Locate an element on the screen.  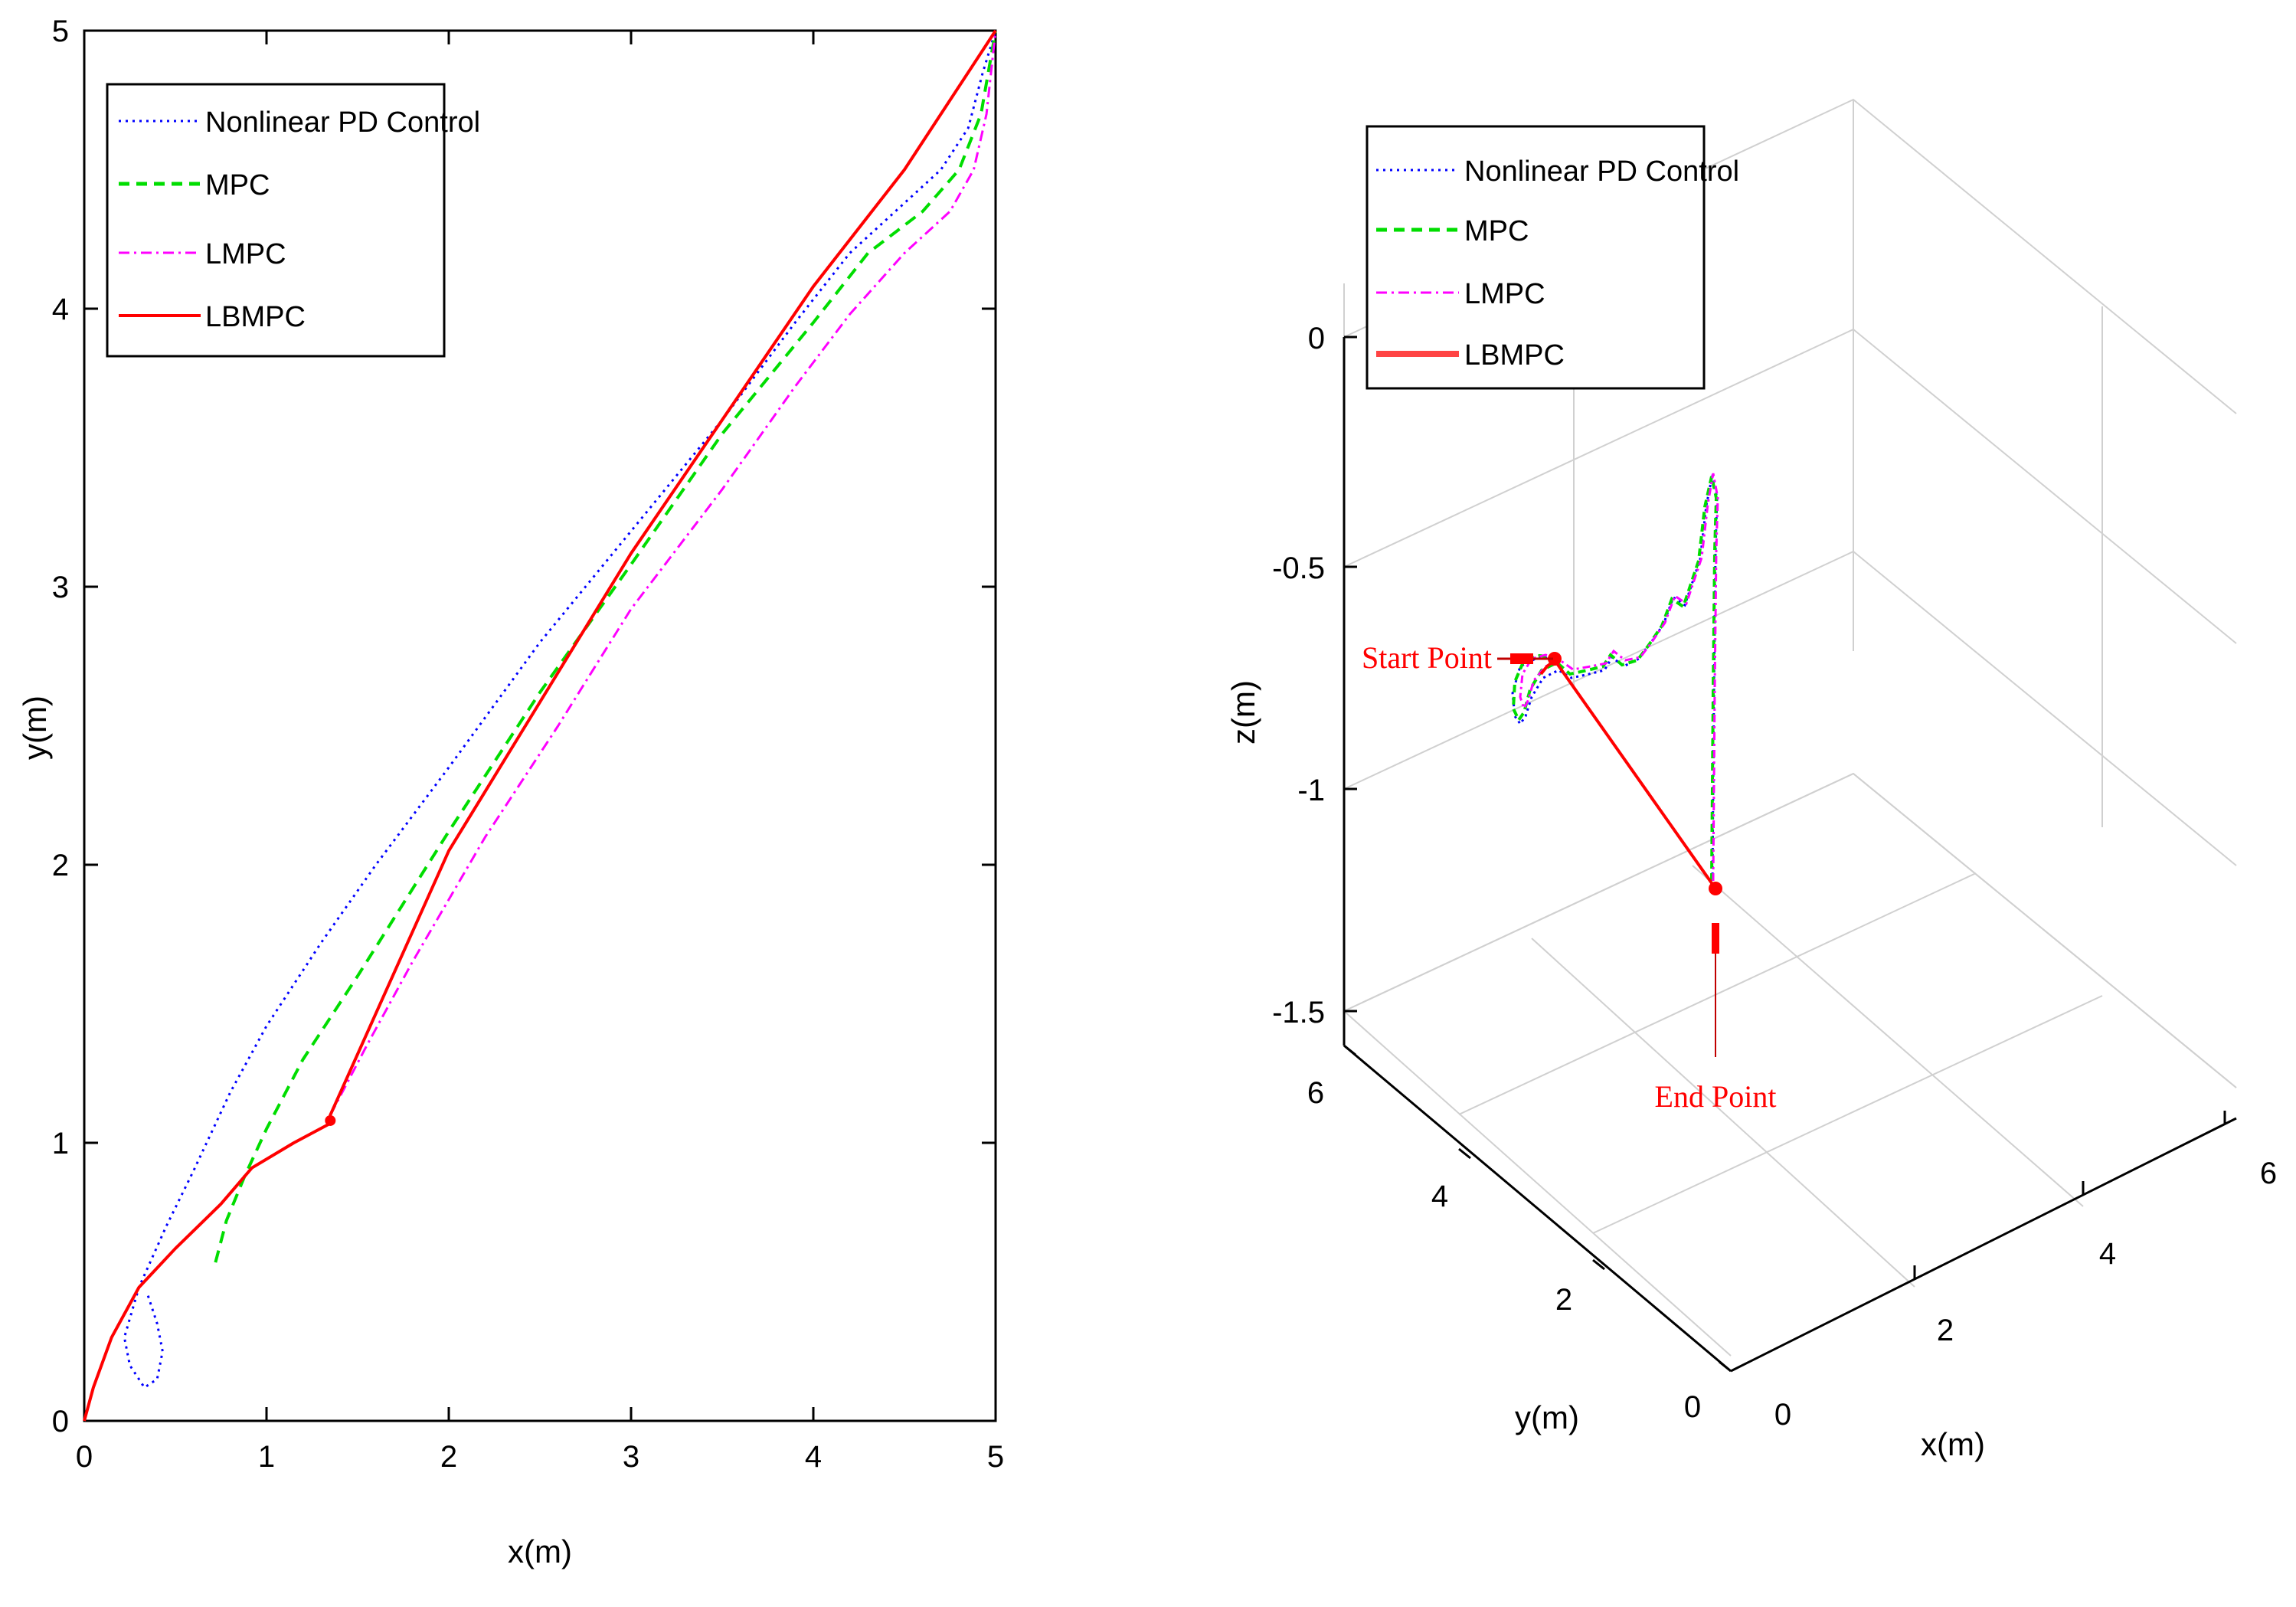
left-legend-label-lbmpc: LBMPC is located at coordinates (255, 317).